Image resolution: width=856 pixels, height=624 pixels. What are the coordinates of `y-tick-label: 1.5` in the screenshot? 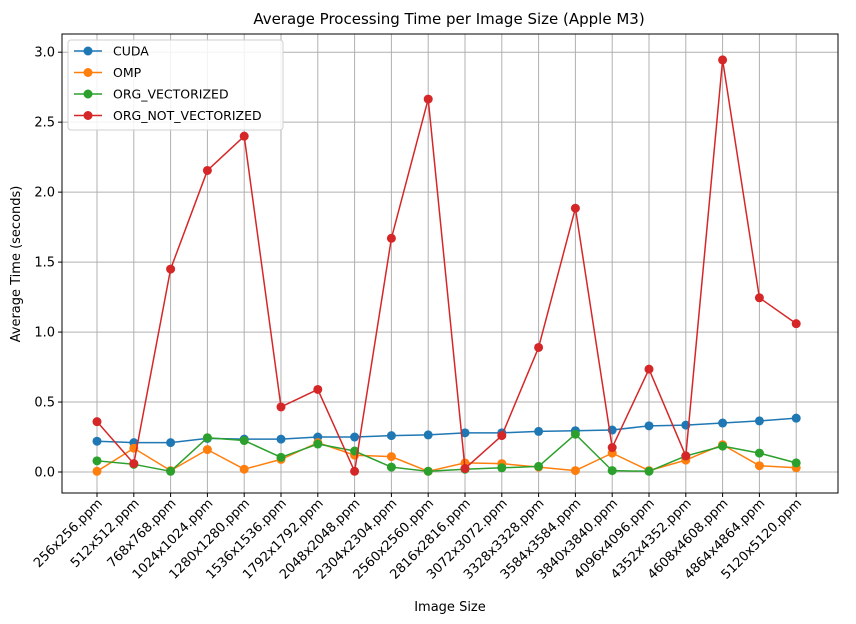 It's located at (44, 263).